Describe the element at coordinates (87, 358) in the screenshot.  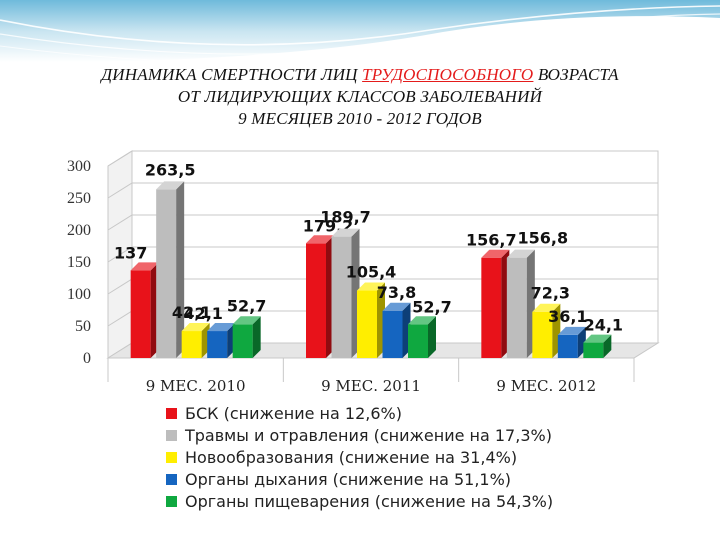
I see `y-tick-label: 0` at that location.